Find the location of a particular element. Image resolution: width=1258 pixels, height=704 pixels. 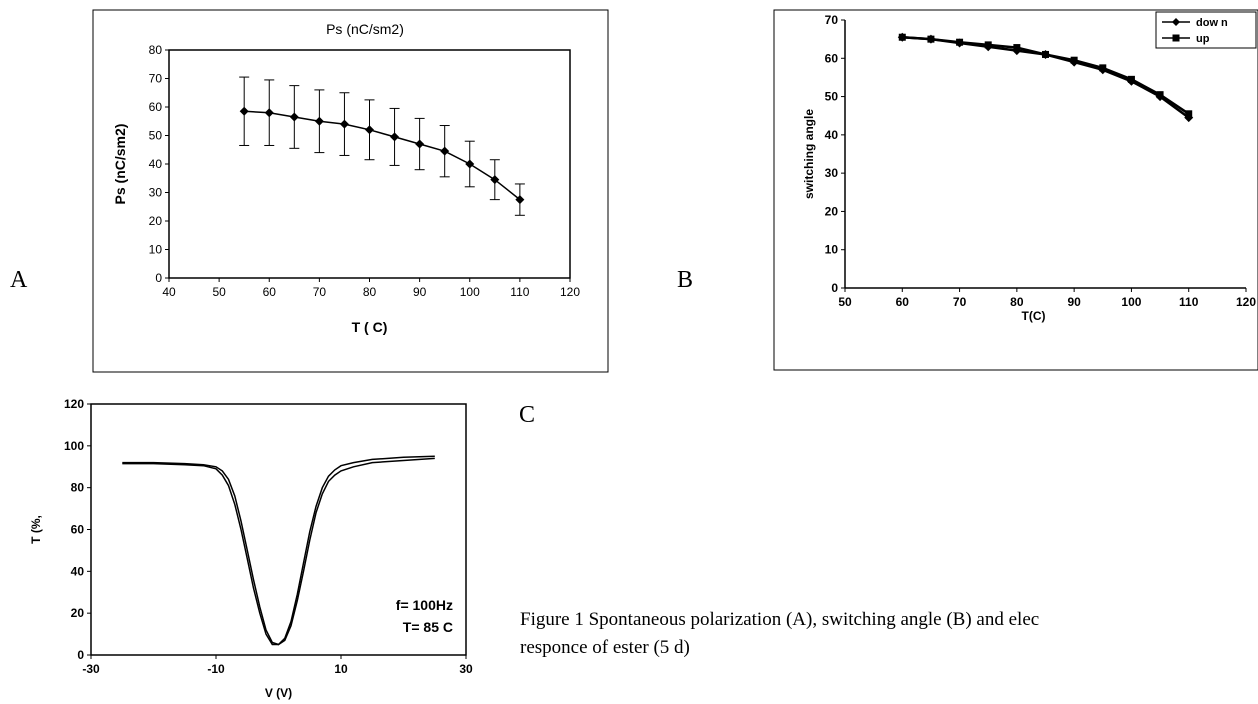

chart-b-x-tick-label: 60 is located at coordinates (903, 302).